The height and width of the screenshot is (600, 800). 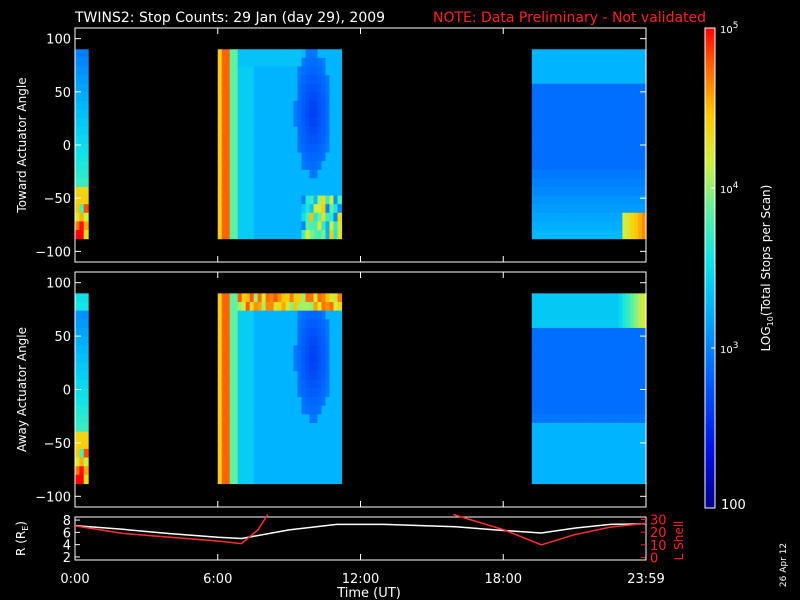 What do you see at coordinates (550, 529) in the screenshot?
I see `series-line-l-shell` at bounding box center [550, 529].